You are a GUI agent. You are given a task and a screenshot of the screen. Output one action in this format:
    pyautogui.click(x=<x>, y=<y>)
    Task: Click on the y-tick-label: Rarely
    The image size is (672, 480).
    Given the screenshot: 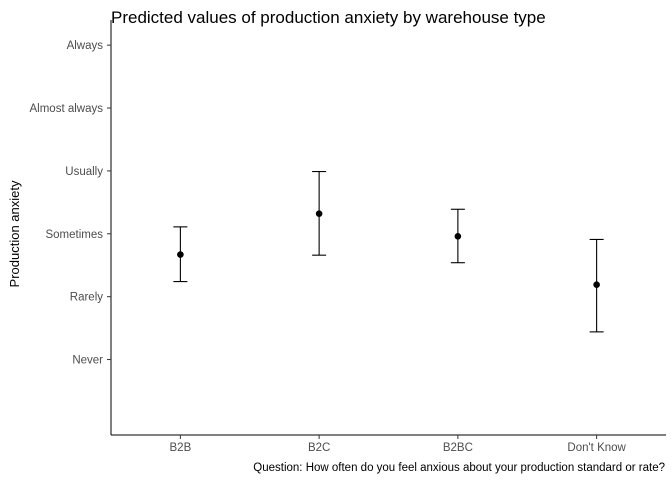 What is the action you would take?
    pyautogui.click(x=86, y=298)
    